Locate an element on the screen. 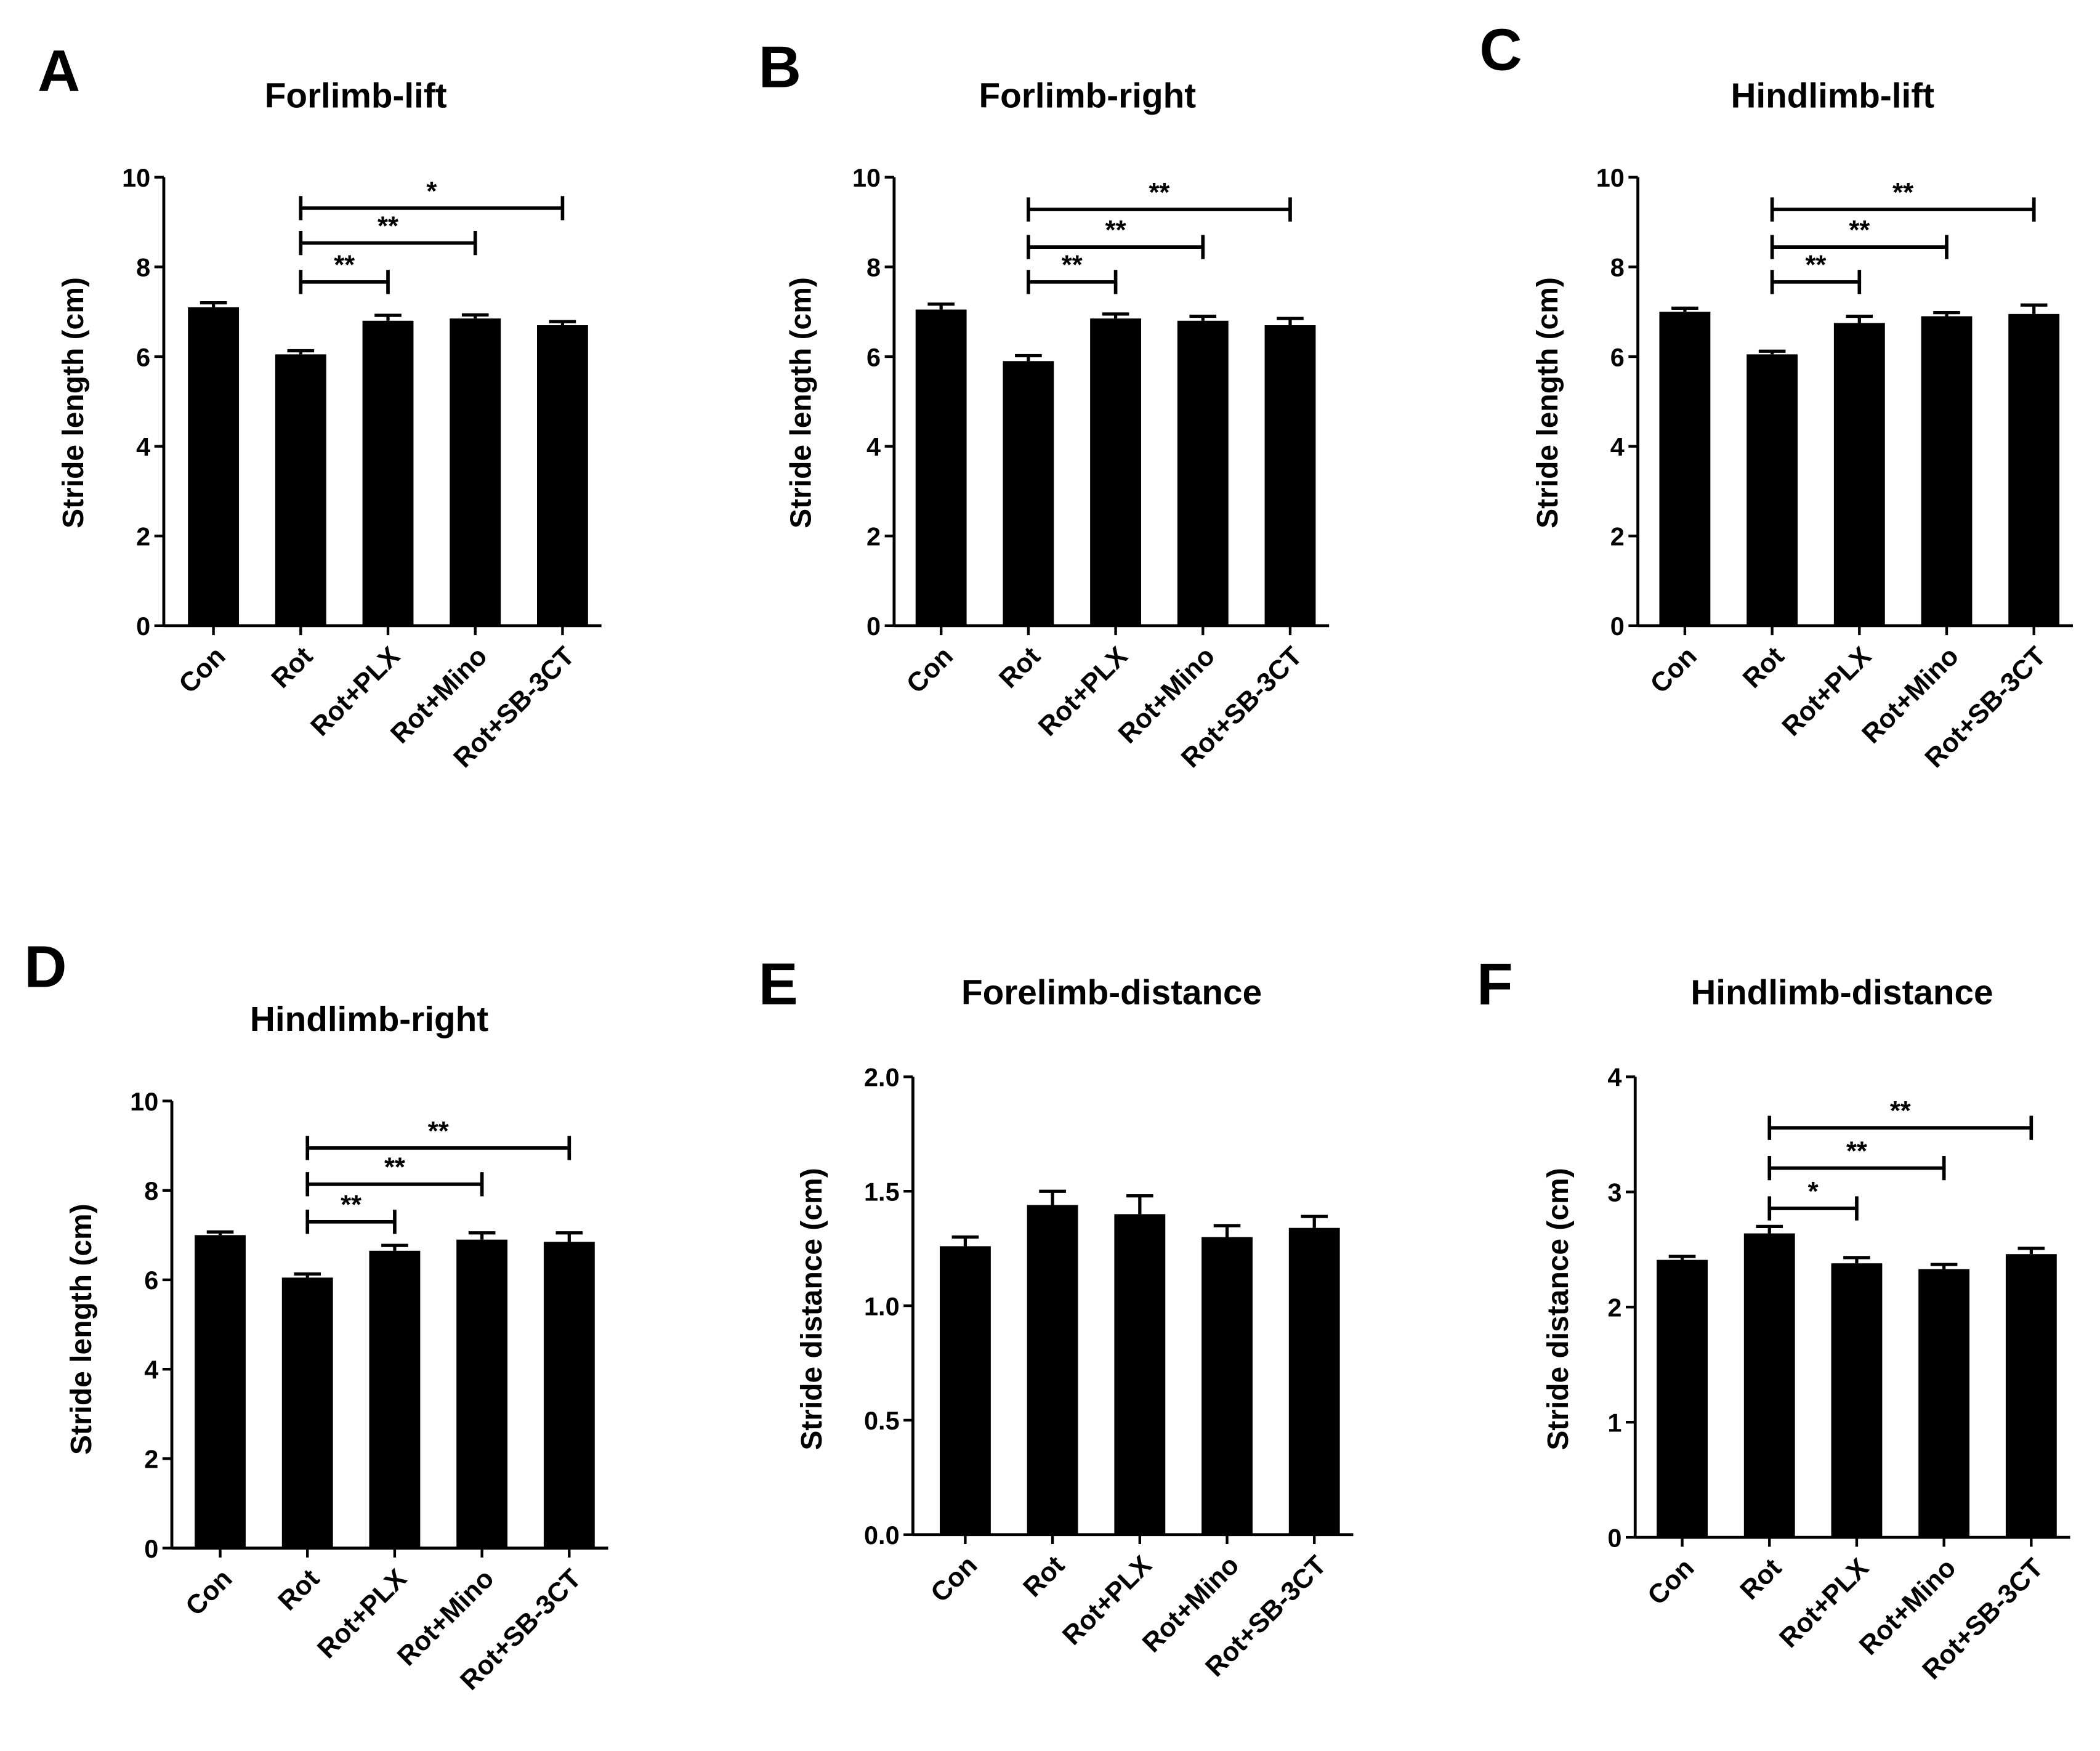 The image size is (2100, 1751). chart-title: Hindlimb-right is located at coordinates (369, 1019).